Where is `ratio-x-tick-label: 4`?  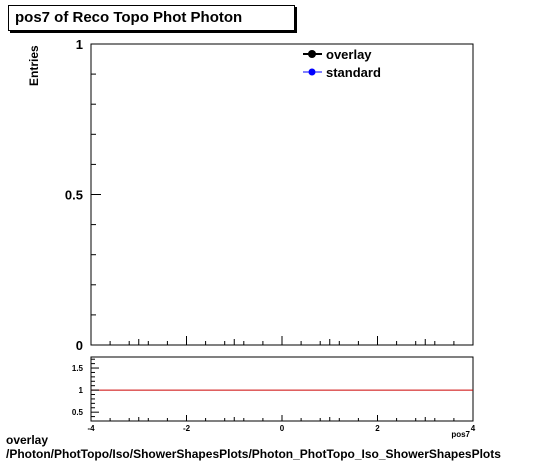
ratio-x-tick-label: 4 is located at coordinates (473, 428).